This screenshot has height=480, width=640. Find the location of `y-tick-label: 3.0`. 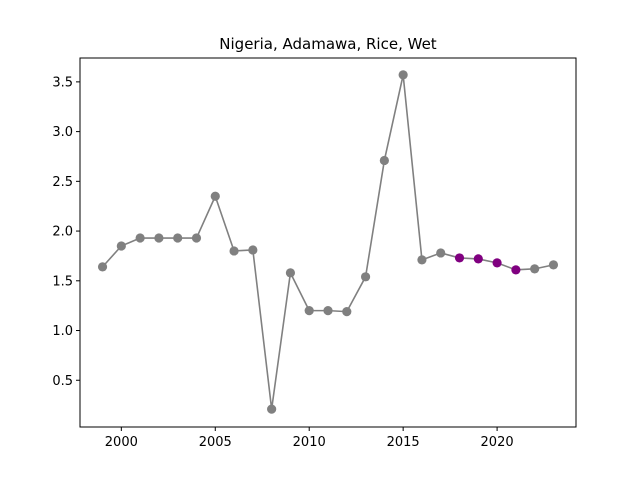

y-tick-label: 3.0 is located at coordinates (62, 132).